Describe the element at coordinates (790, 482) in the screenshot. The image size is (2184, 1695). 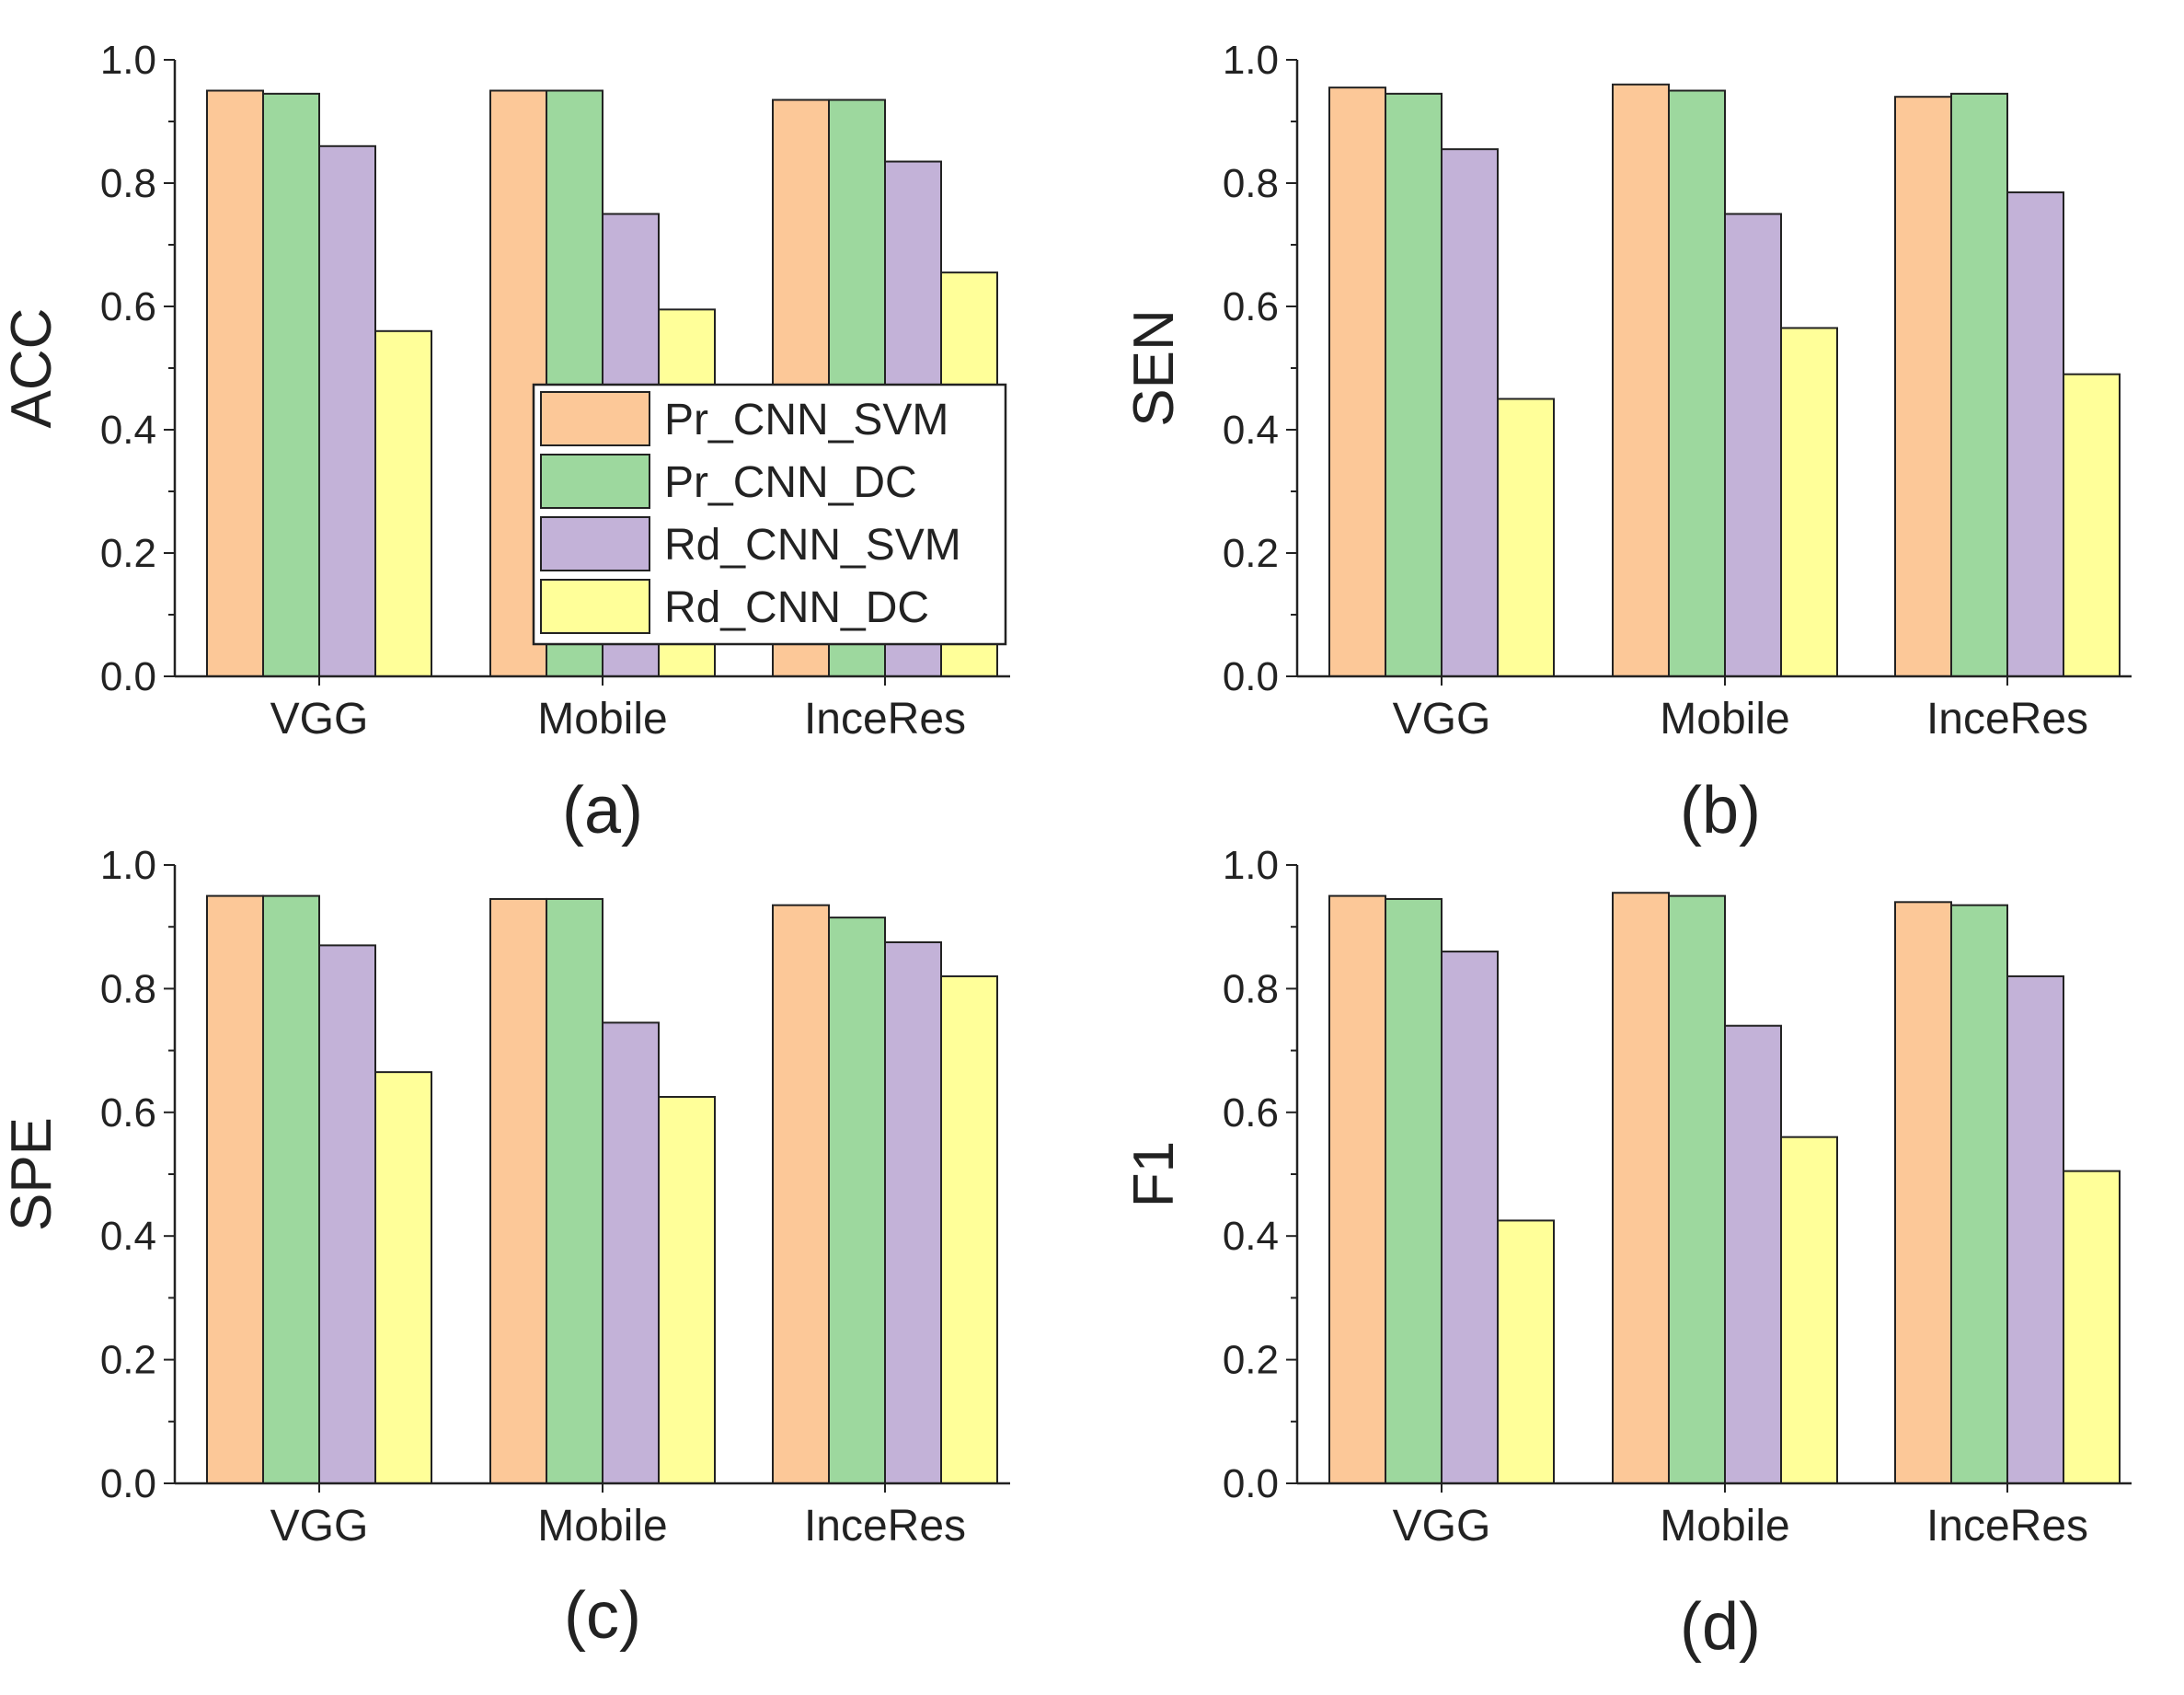
I see `legend-entry: Pr_CNN_DC` at that location.